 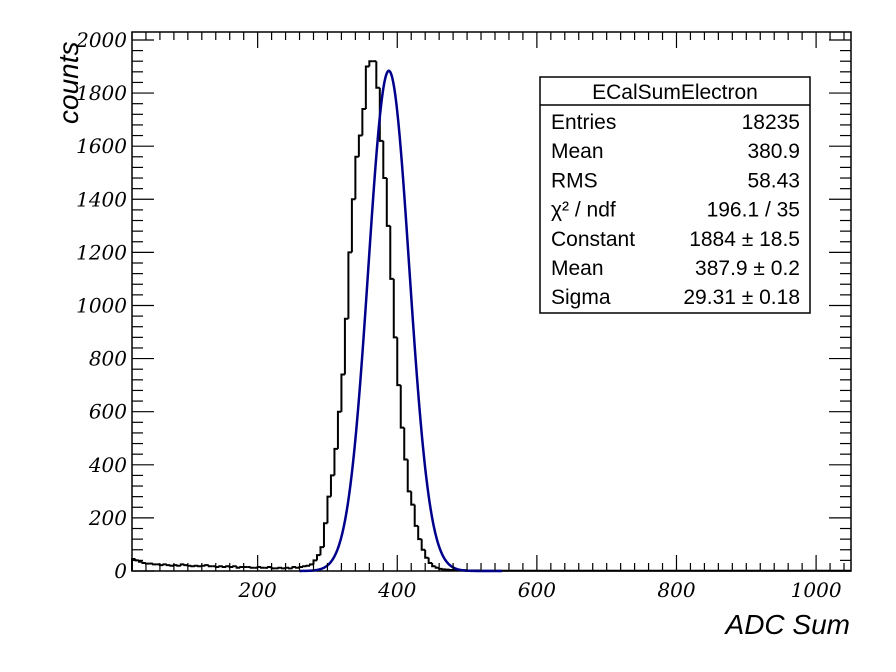 I want to click on y-tick-label: 200, so click(x=107, y=518).